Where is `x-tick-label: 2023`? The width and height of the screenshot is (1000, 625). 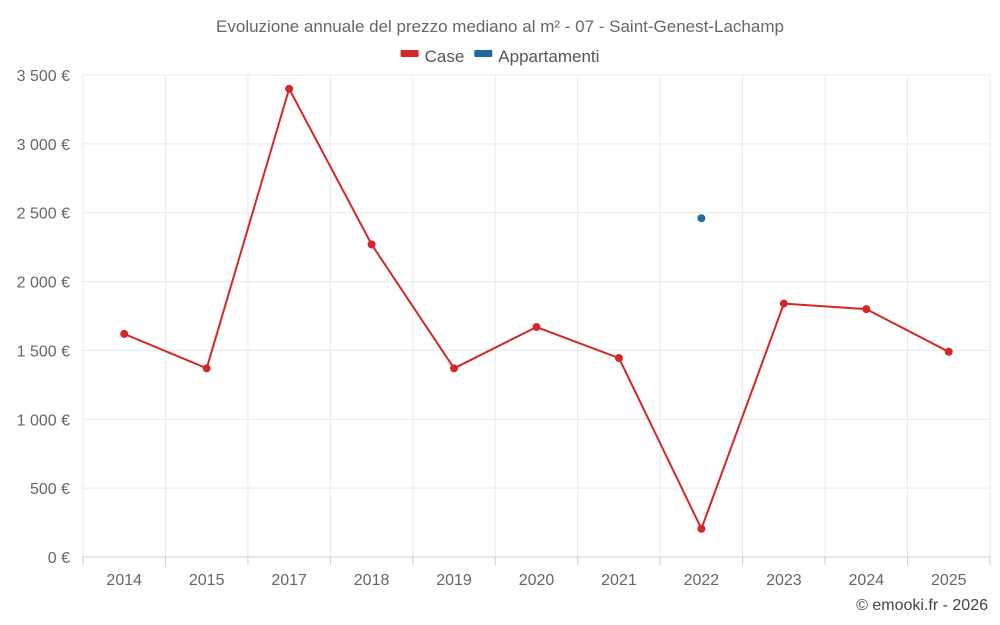
x-tick-label: 2023 is located at coordinates (784, 580).